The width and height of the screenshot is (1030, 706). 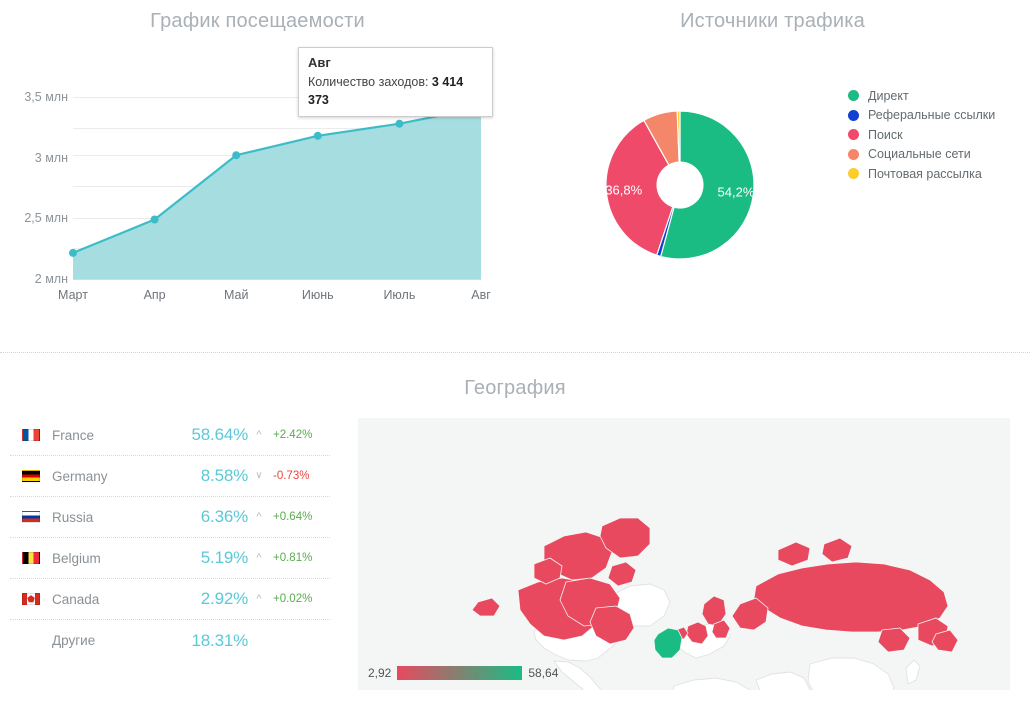 What do you see at coordinates (543, 673) in the screenshot?
I see `map-legend-max: 58,64` at bounding box center [543, 673].